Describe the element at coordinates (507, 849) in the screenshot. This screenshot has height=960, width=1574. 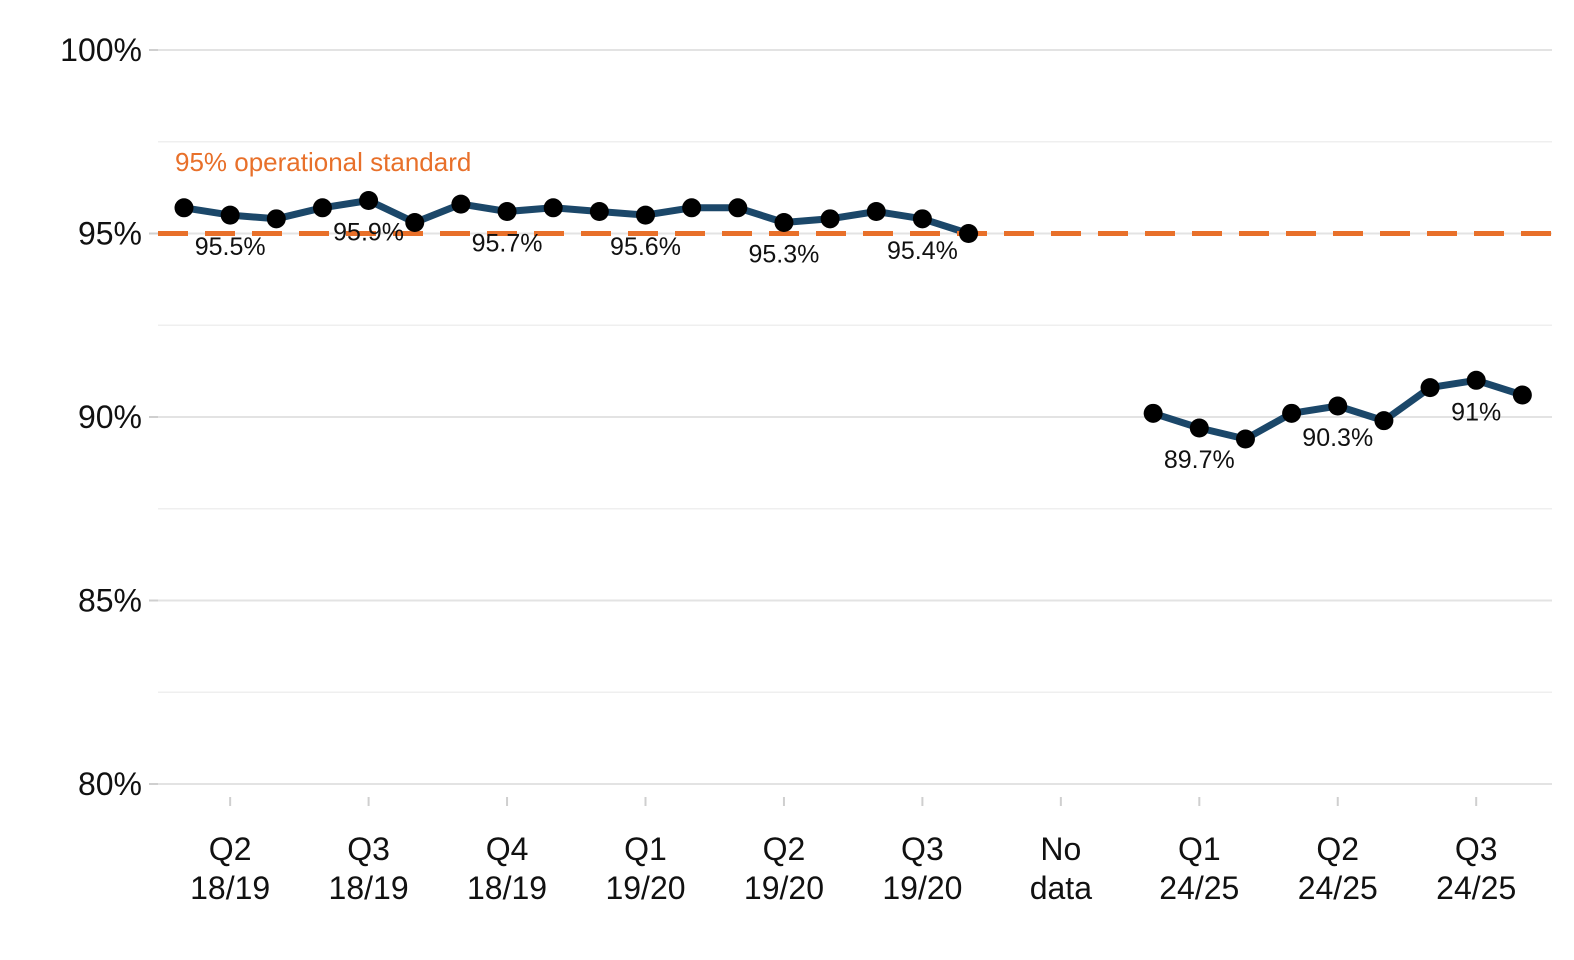
I see `x-tick-label-line1: Q4` at that location.